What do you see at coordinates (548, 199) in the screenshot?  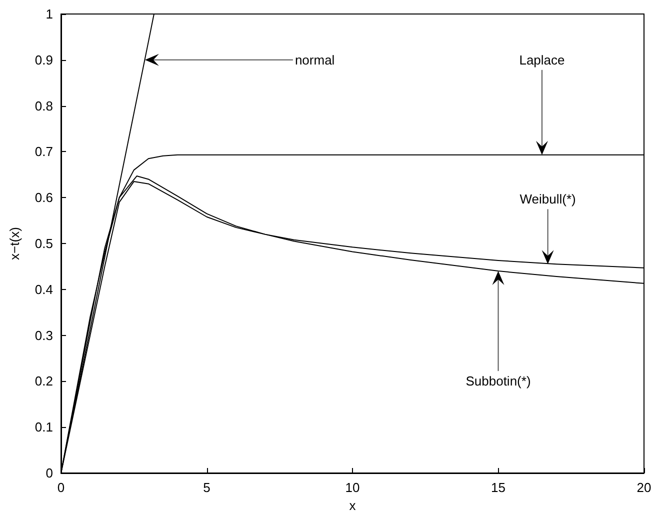 I see `annotation: Weibull(*)` at bounding box center [548, 199].